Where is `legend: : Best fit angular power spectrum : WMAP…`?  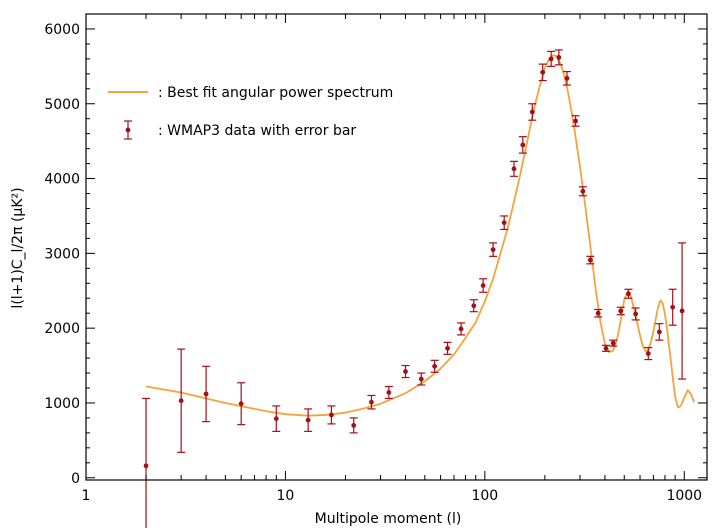 legend: : Best fit angular power spectrum : WMAP… is located at coordinates (250, 112).